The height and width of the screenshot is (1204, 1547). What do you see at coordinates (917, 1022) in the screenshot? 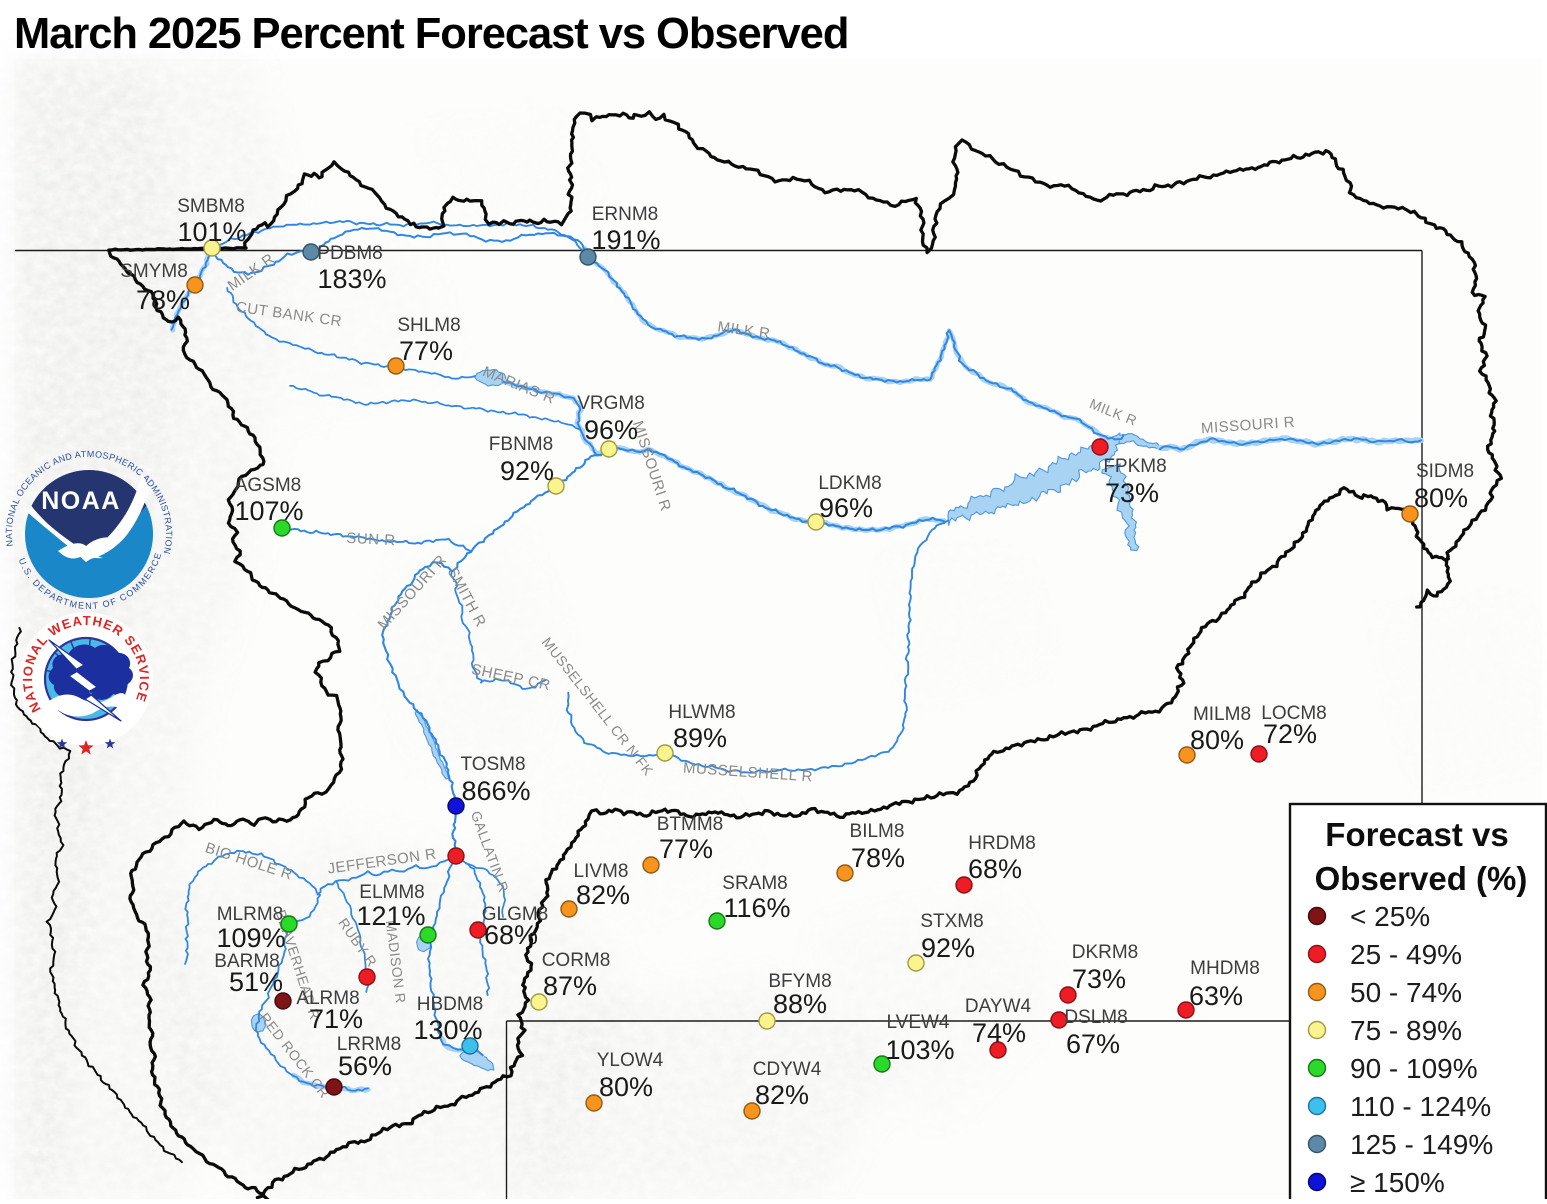
I see `svg-text: LVEW4` at bounding box center [917, 1022].